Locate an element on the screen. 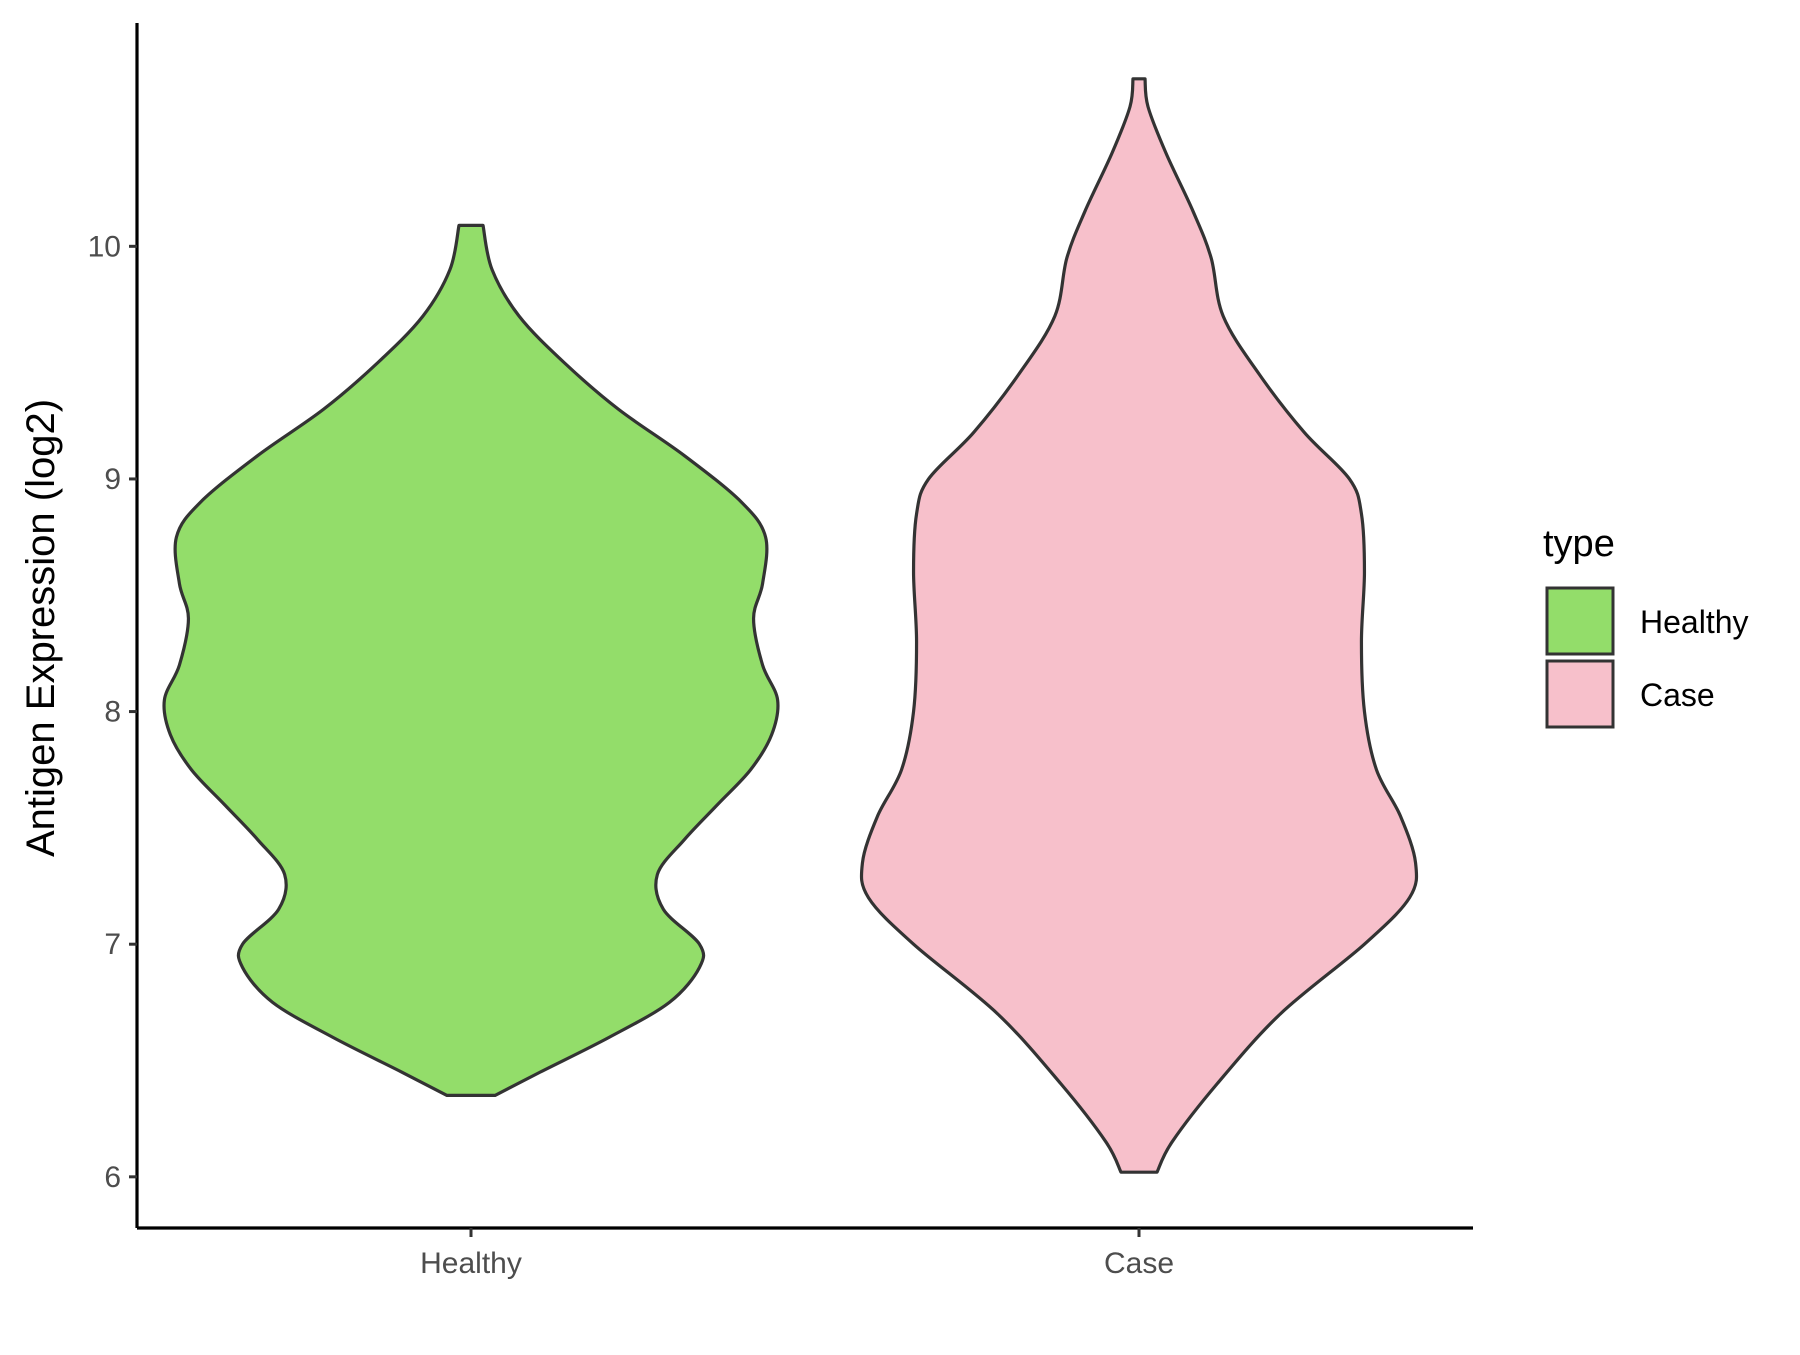  x-tick-label: Healthy is located at coordinates (471, 1263).